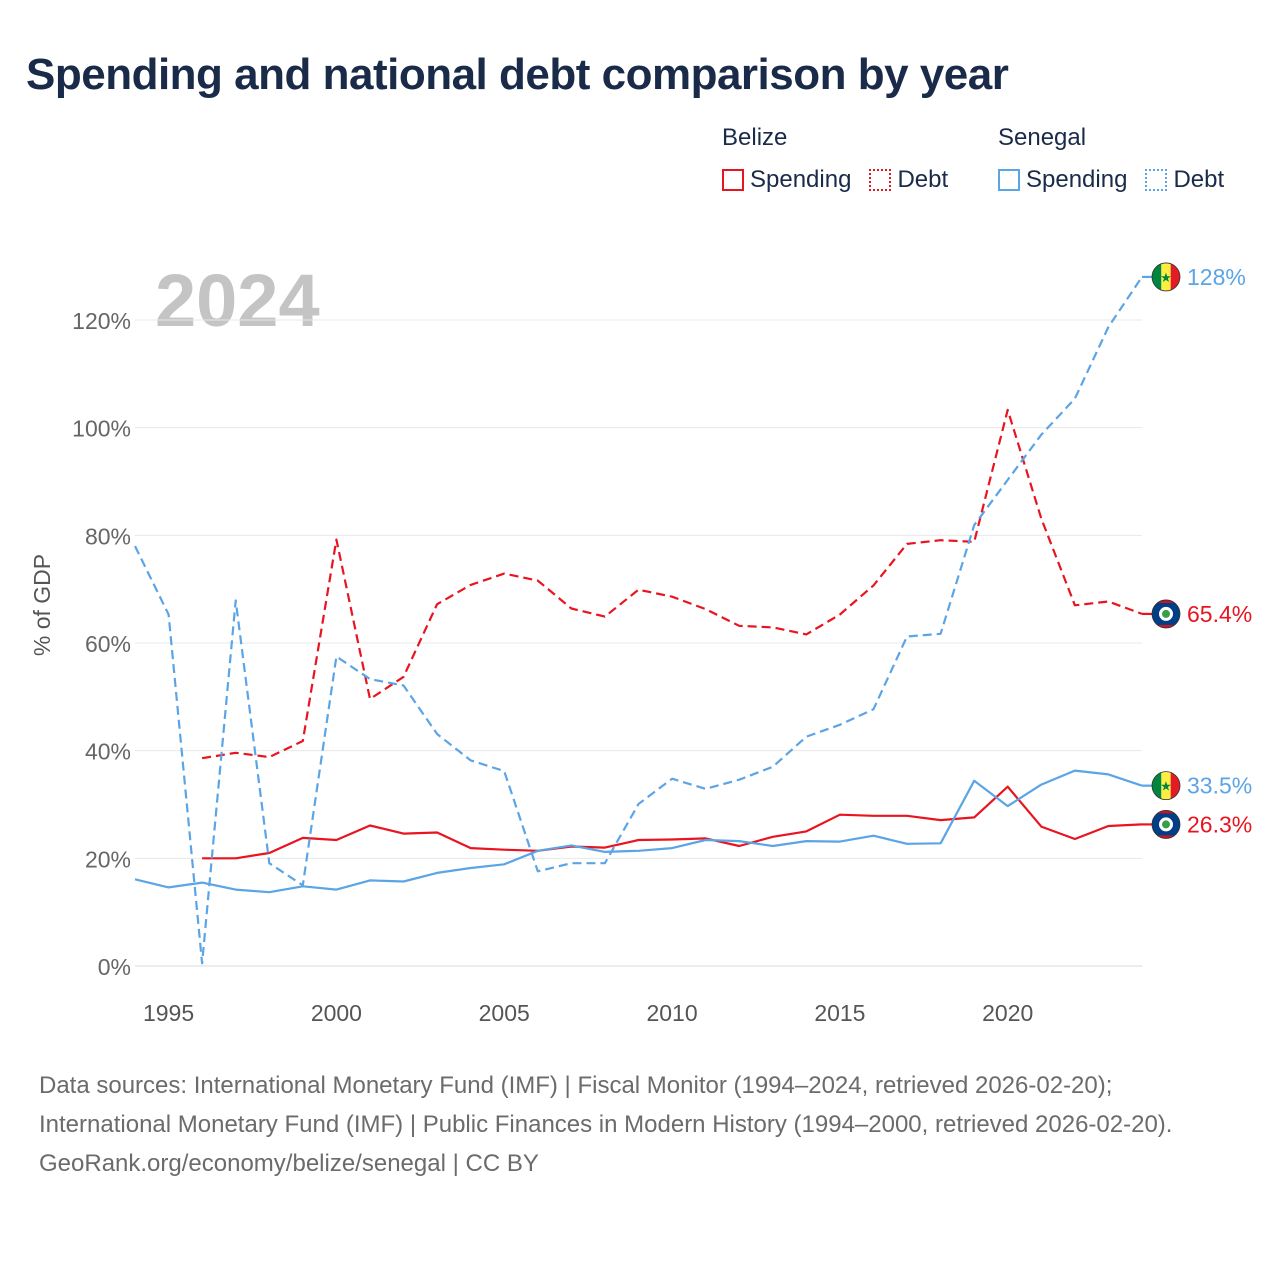 This screenshot has height=1280, width=1280. Describe the element at coordinates (1219, 824) in the screenshot. I see `end-value-label: 26.3%` at that location.